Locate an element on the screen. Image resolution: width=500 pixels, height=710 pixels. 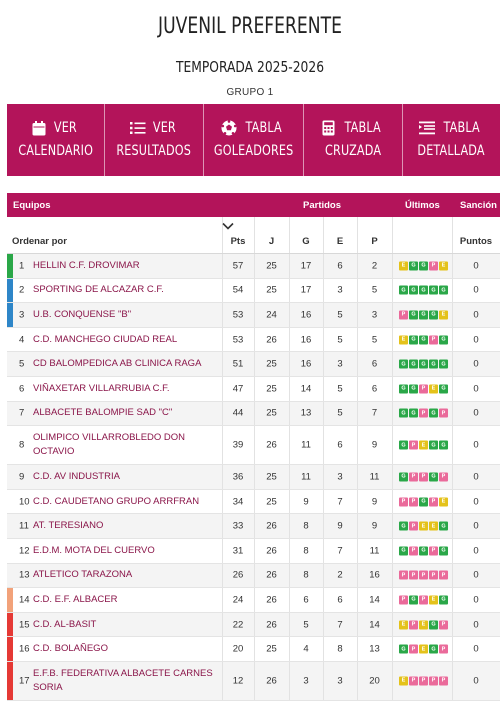
team-name-link: C.D. AL-BASIT is located at coordinates (65, 624).